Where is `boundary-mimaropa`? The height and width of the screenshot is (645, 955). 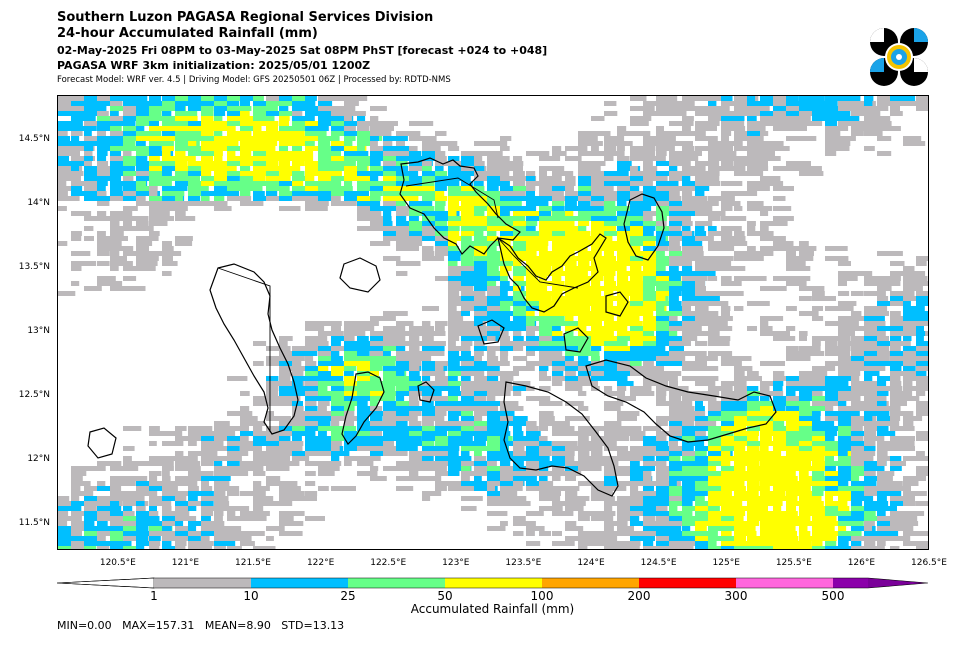 boundary-mimaropa is located at coordinates (244, 349).